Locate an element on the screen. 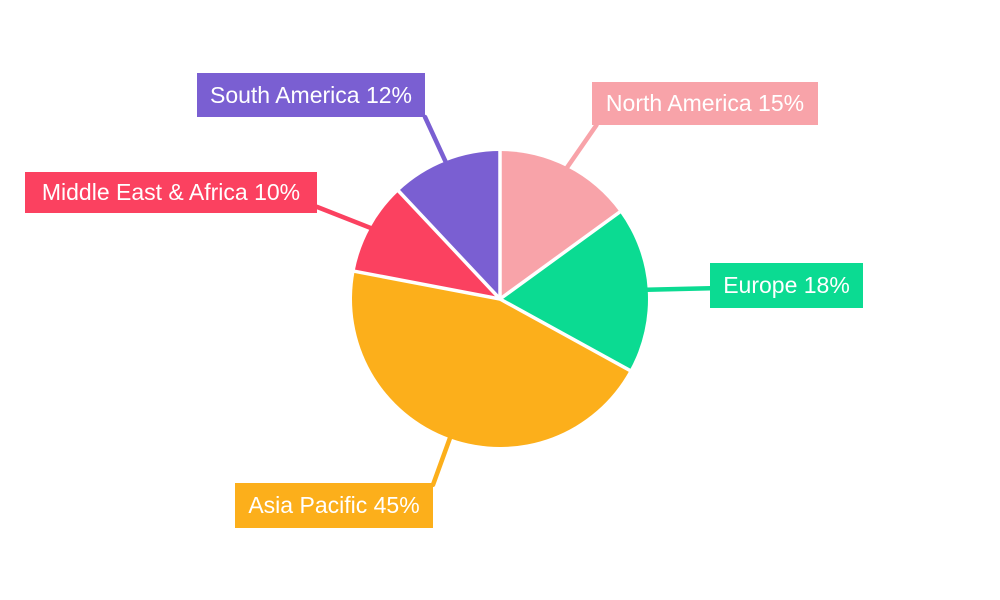 This screenshot has width=1000, height=600. pie-slice-middle-east-africa is located at coordinates (427, 245).